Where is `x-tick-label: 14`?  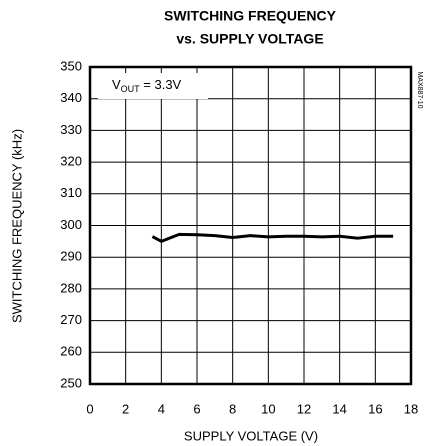 x-tick-label: 14 is located at coordinates (339, 408).